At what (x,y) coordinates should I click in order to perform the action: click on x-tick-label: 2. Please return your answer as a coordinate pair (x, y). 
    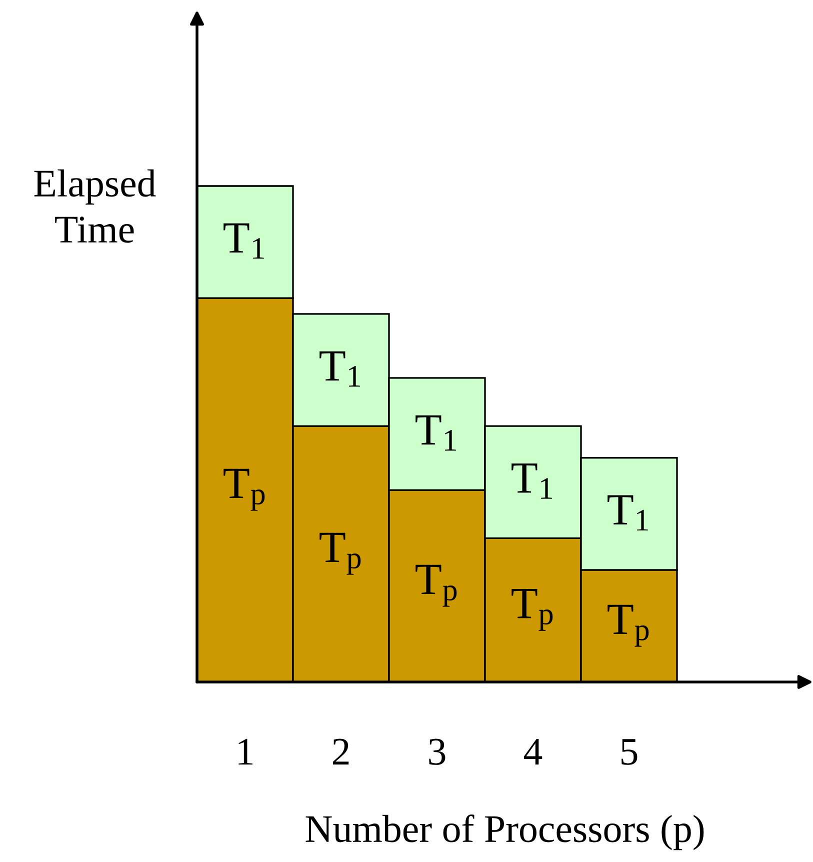
    Looking at the image, I should click on (340, 751).